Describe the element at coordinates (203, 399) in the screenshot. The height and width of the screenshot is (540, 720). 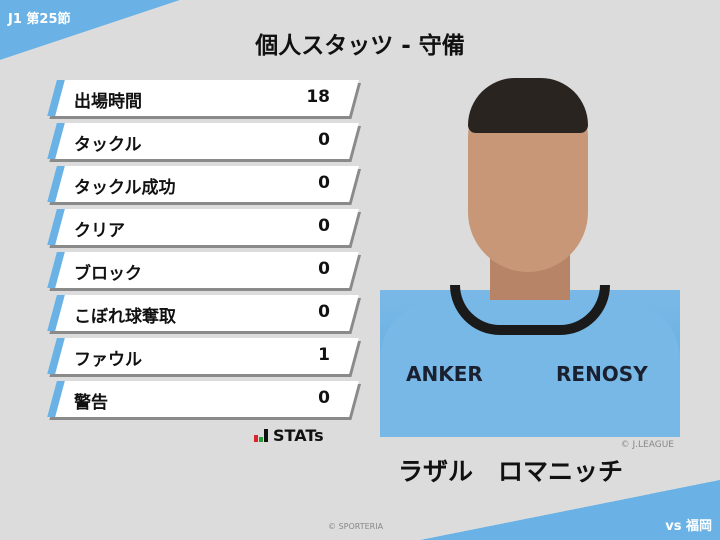
I see `stat-row: 警告 0` at that location.